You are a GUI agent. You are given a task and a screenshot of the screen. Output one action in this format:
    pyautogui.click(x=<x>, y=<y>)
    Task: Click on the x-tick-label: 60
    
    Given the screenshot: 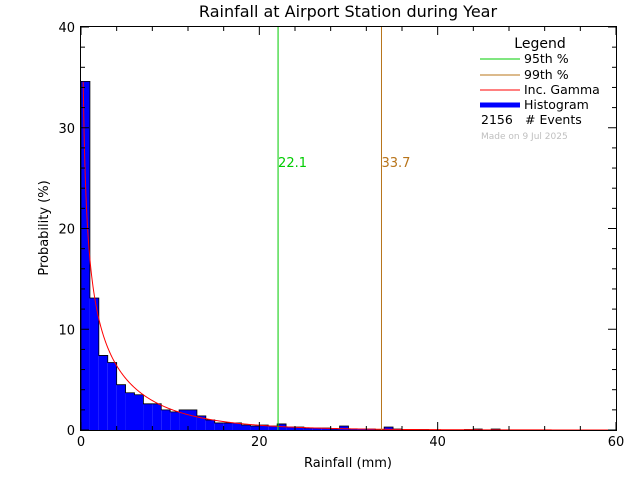 What is the action you would take?
    pyautogui.click(x=616, y=442)
    